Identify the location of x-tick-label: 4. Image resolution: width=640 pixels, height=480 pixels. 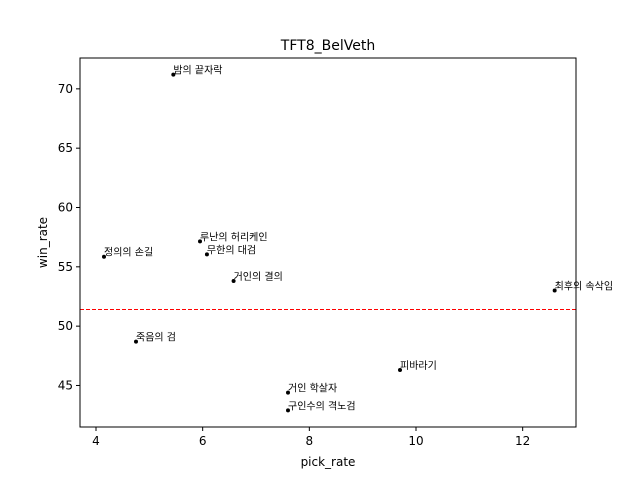
(96, 441).